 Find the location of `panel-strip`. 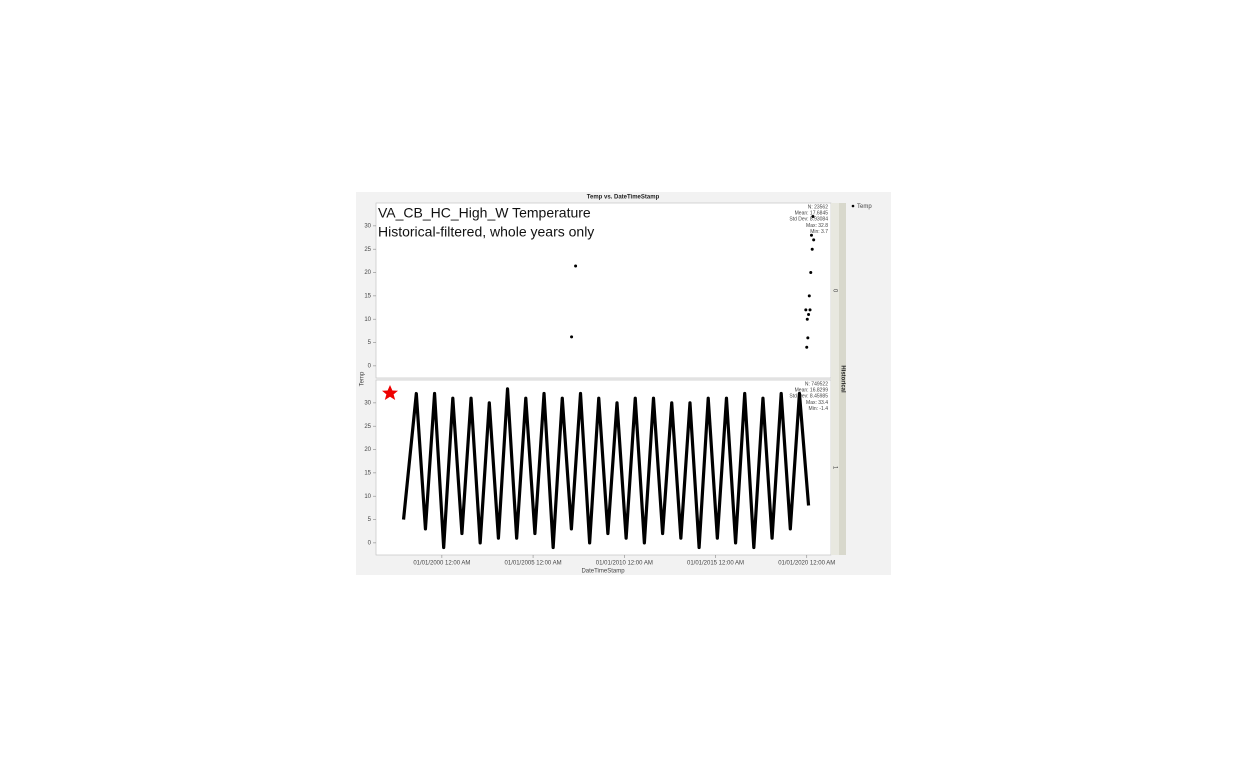

panel-strip is located at coordinates (835, 379).